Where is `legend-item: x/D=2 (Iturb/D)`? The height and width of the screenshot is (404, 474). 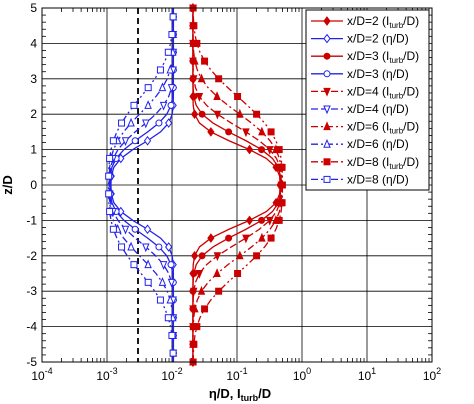 legend-item: x/D=2 (Iturb/D) is located at coordinates (365, 22).